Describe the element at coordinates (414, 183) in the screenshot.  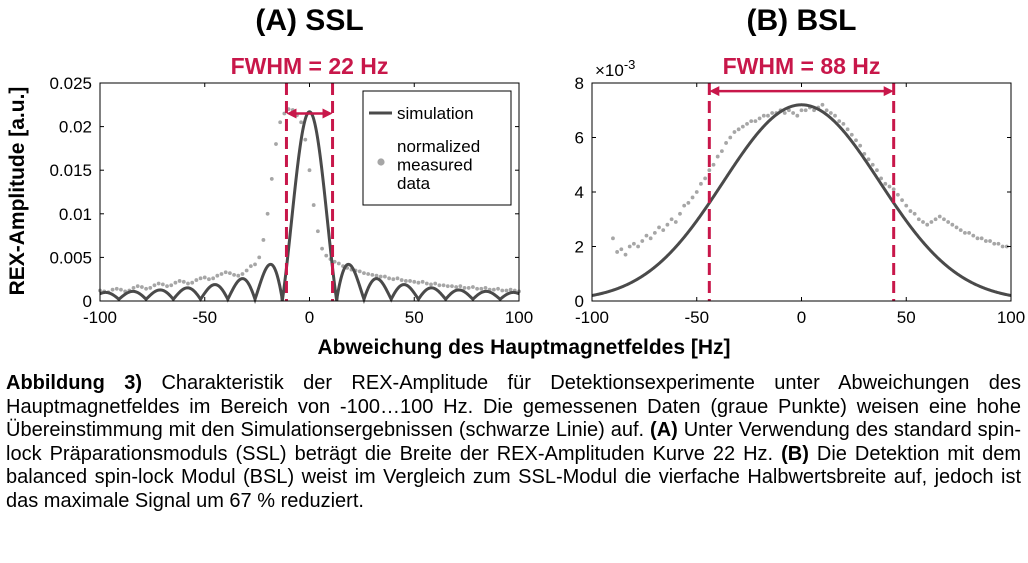
I see `legend-measured-label: data` at that location.